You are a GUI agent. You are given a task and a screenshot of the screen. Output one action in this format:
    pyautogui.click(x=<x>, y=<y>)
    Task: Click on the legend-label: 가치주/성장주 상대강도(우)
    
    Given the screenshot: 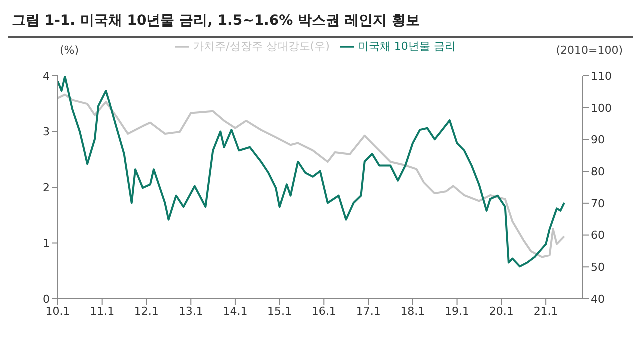 What is the action you would take?
    pyautogui.click(x=261, y=46)
    